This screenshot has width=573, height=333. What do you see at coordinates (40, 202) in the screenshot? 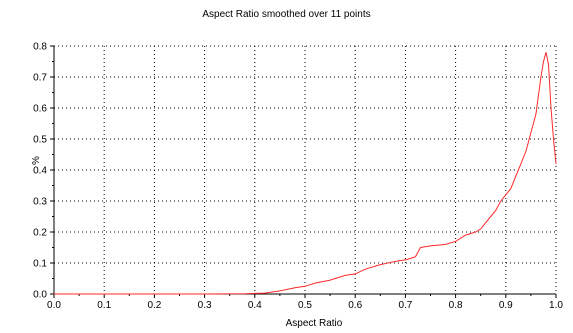
I see `y-tick-label: 0.3` at bounding box center [40, 202].